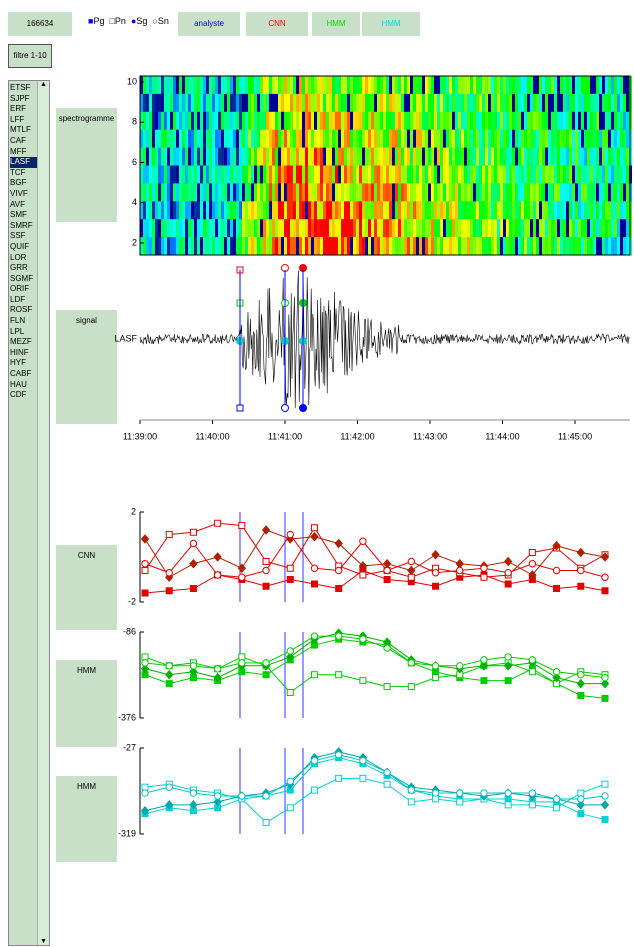 This screenshot has width=634, height=947. What do you see at coordinates (19, 268) in the screenshot?
I see `station: GRR` at bounding box center [19, 268].